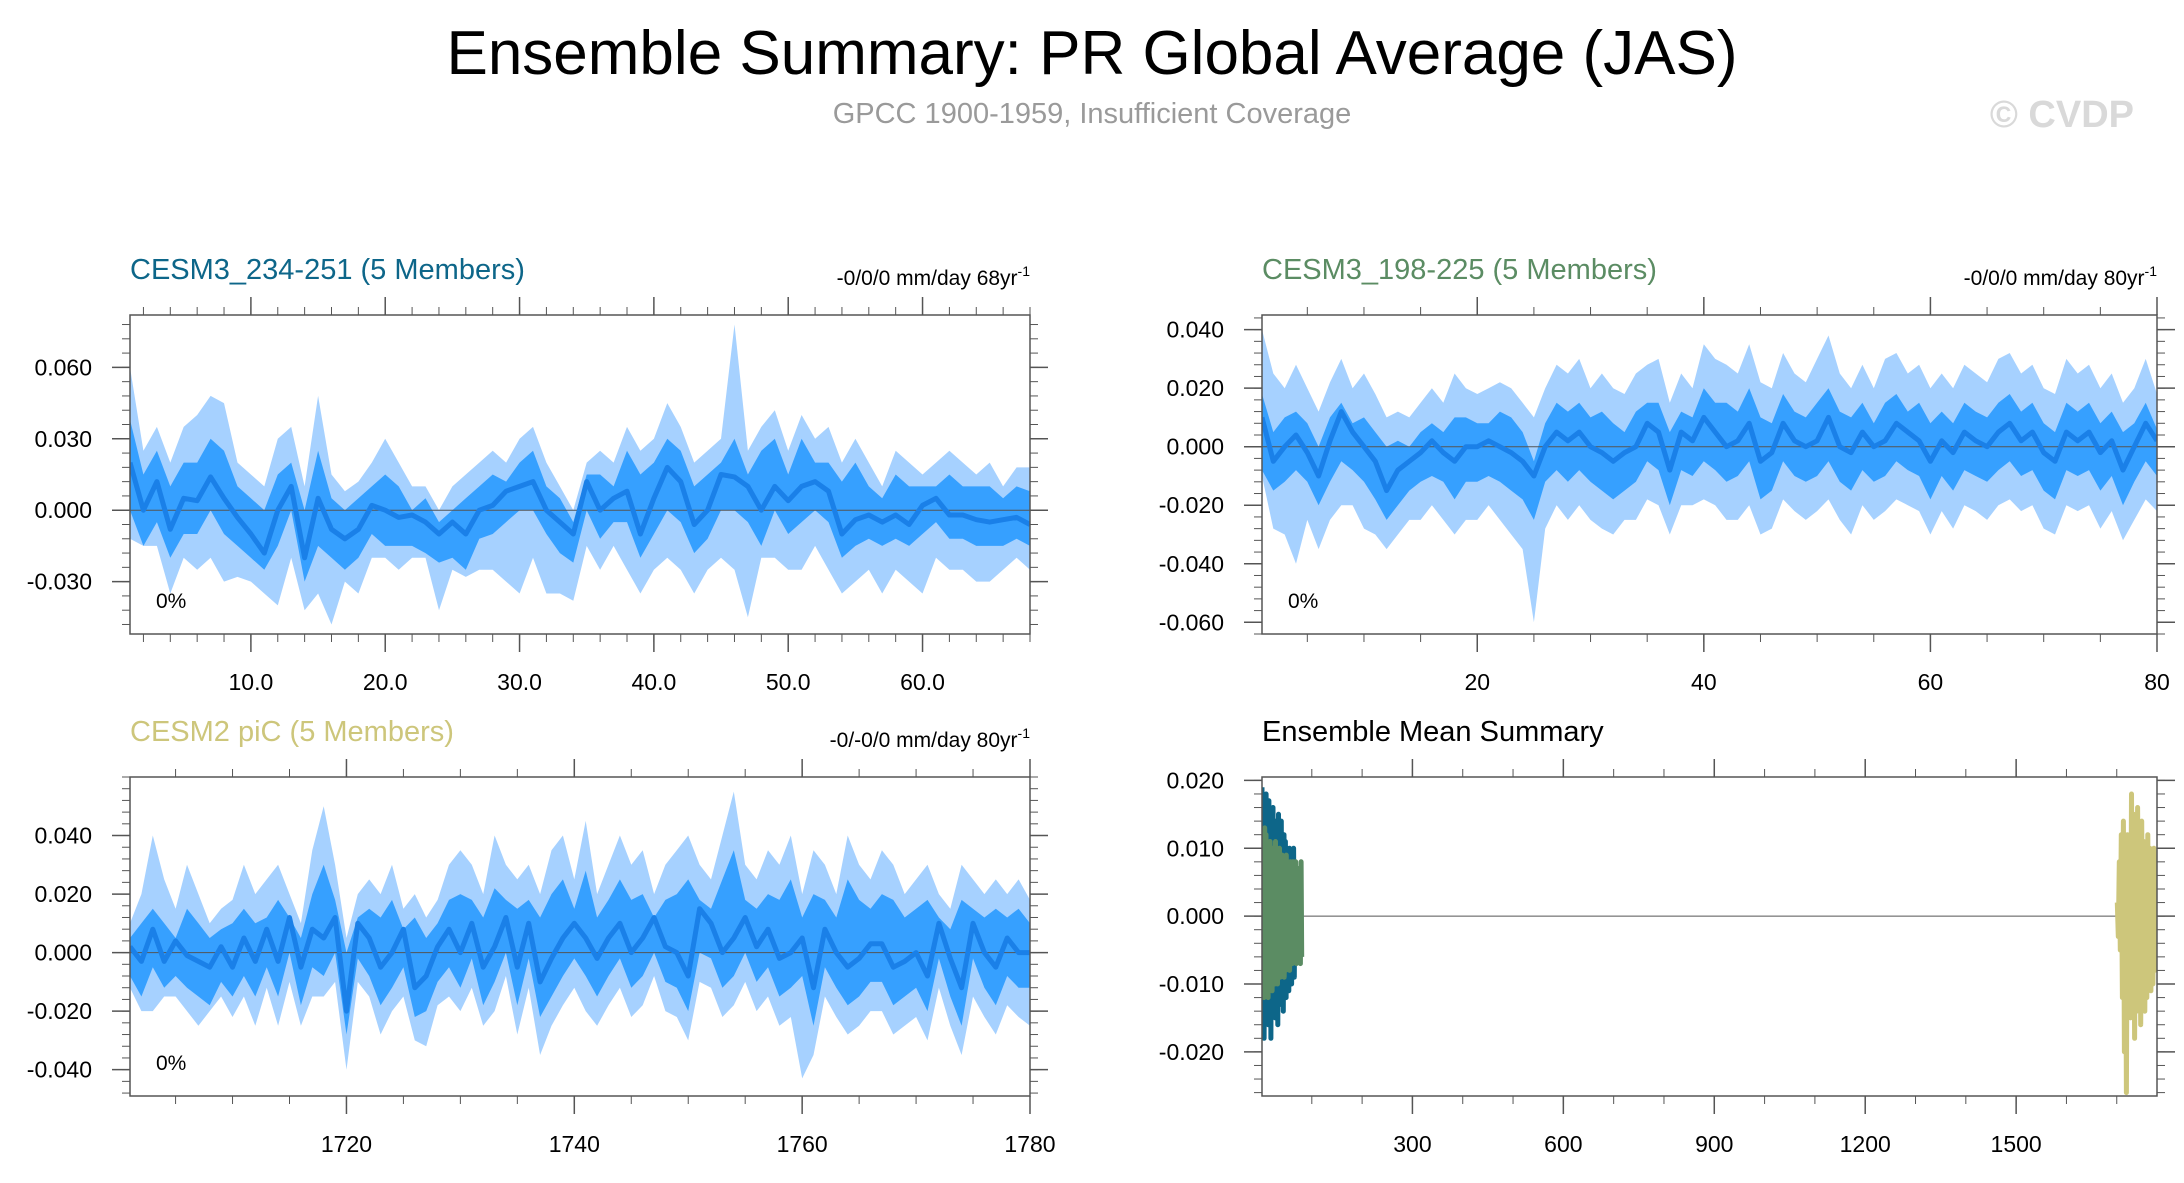  I want to click on panel-title: CESM3_198-225 (5 Members), so click(1459, 270).